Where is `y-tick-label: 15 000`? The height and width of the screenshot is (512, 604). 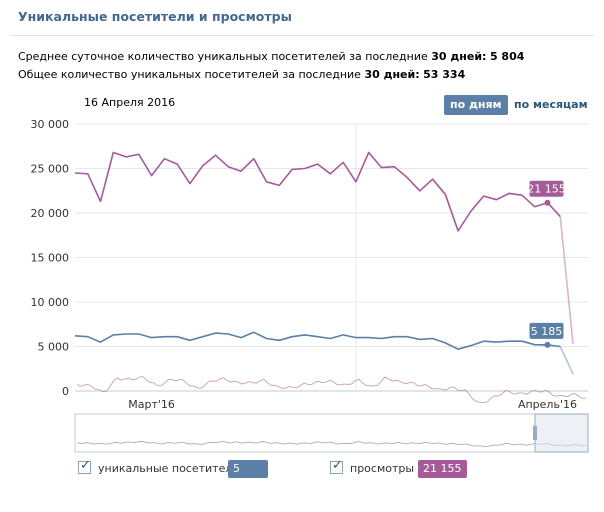
y-tick-label: 15 000 is located at coordinates (50, 258).